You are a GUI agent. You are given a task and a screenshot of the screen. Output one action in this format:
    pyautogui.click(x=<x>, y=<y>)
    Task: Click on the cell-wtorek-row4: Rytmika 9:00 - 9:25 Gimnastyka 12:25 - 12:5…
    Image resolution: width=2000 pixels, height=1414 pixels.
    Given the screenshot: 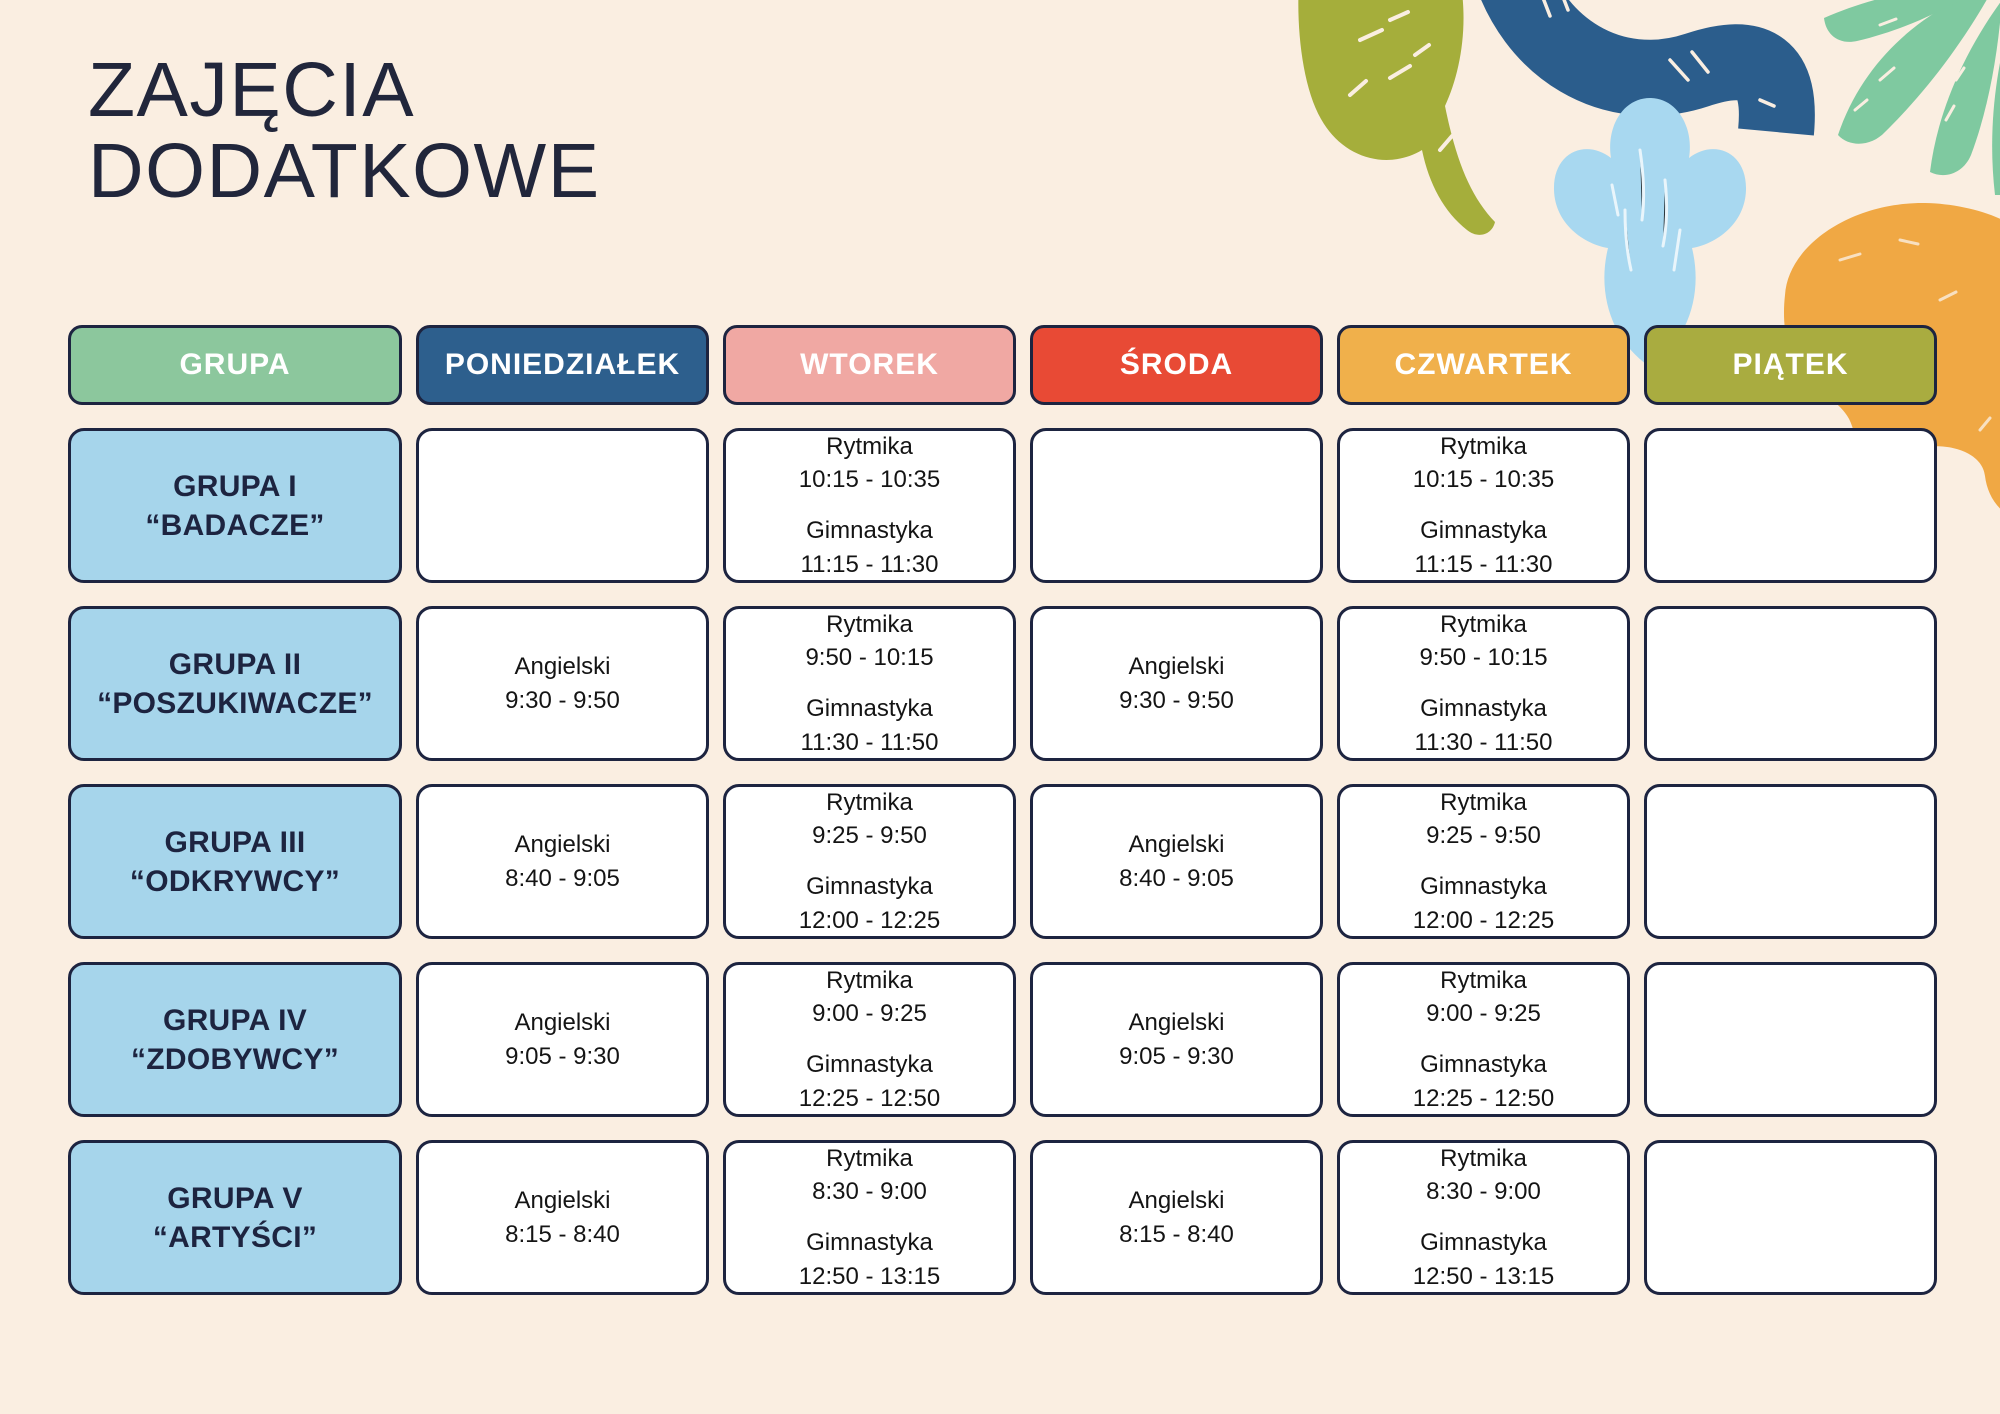 What is the action you would take?
    pyautogui.click(x=869, y=1039)
    